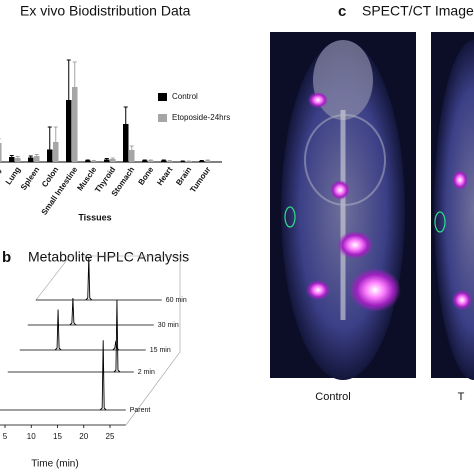 This screenshot has width=474, height=474. Describe the element at coordinates (452, 206) in the screenshot. I see `spect-image` at that location.